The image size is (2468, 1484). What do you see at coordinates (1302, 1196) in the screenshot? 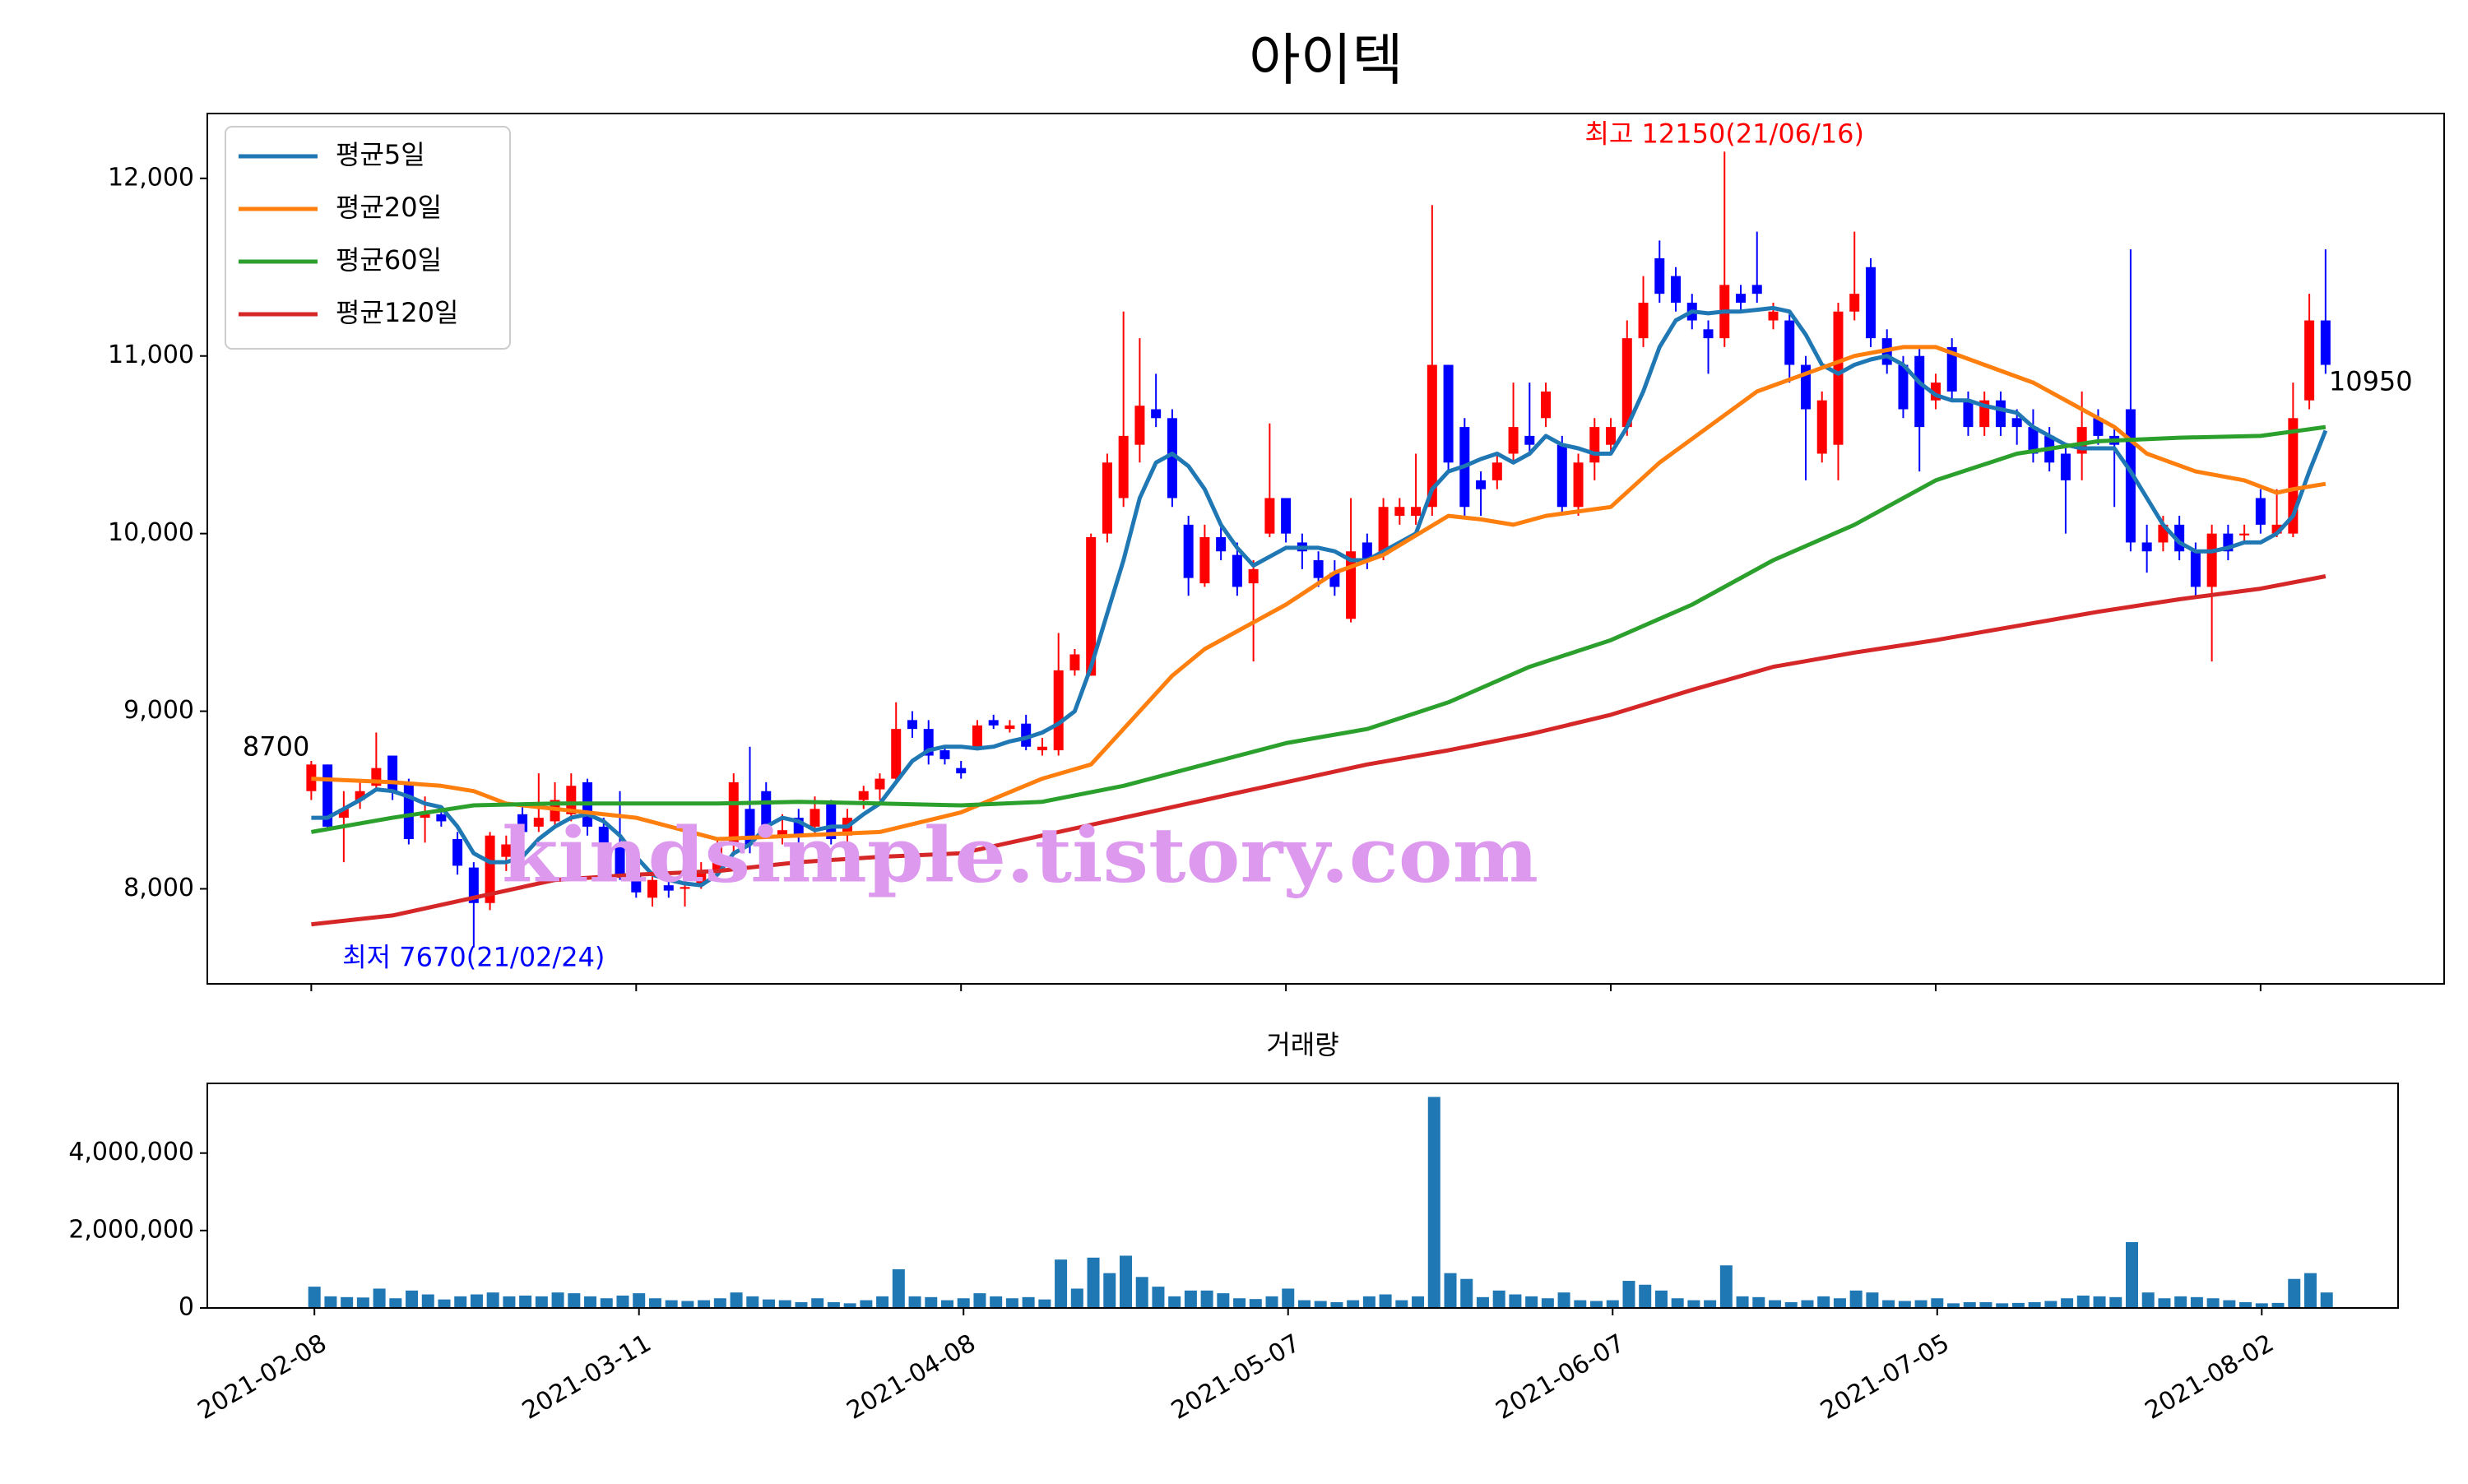
I see `plot-frame` at bounding box center [1302, 1196].